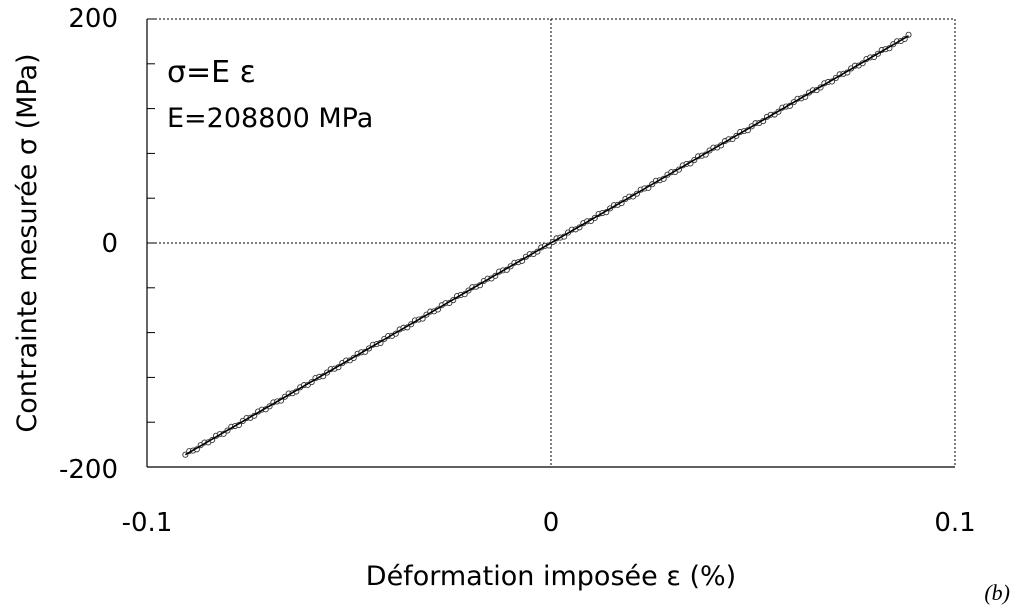  Describe the element at coordinates (551, 523) in the screenshot. I see `x-tick-label-0: 0` at that location.